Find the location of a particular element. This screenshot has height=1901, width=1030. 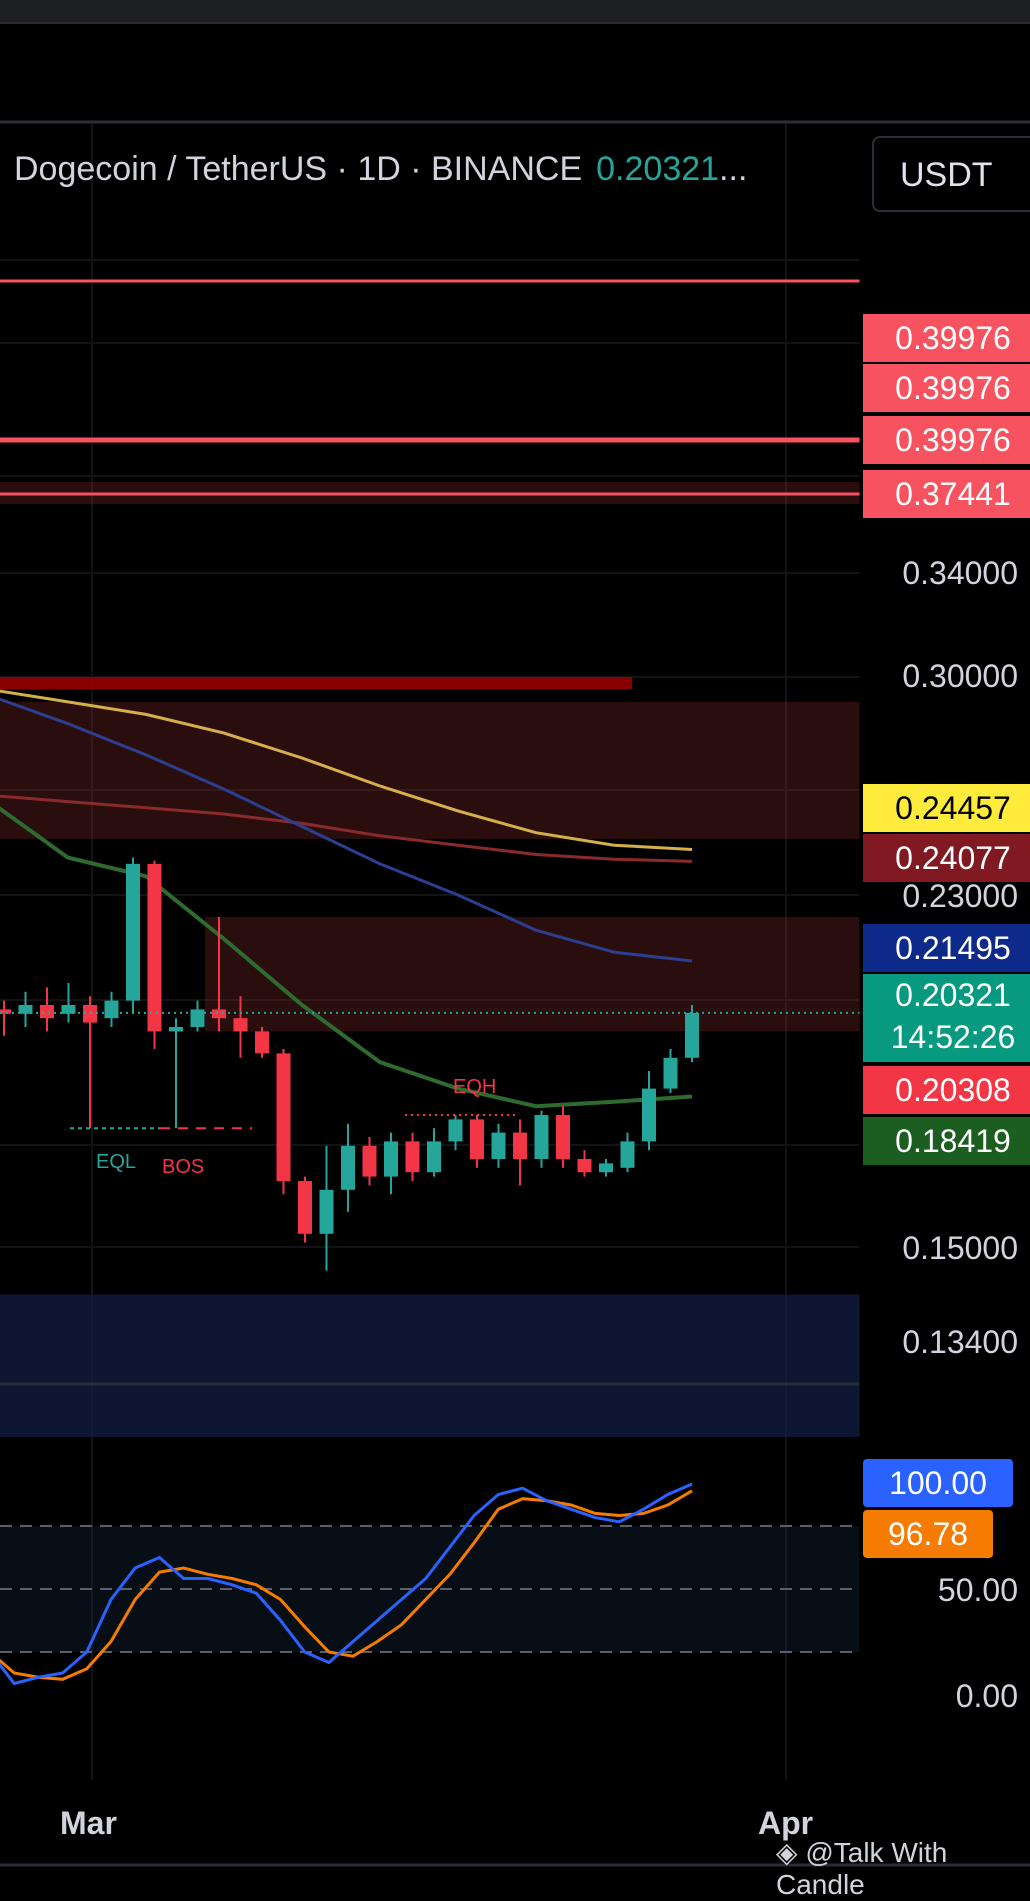

stoch-k-line is located at coordinates (346, 1584).